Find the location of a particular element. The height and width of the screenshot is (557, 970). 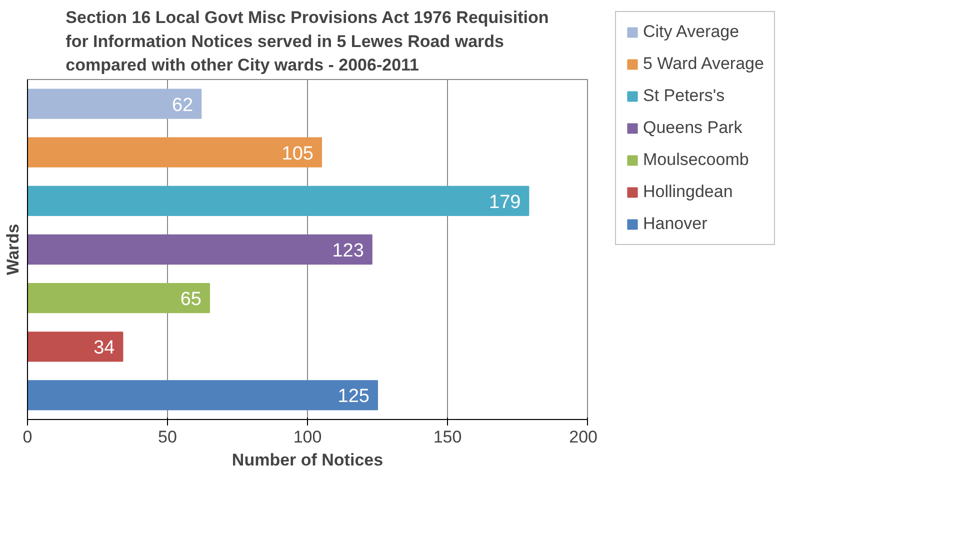

legend-label: St Peters's is located at coordinates (684, 96).